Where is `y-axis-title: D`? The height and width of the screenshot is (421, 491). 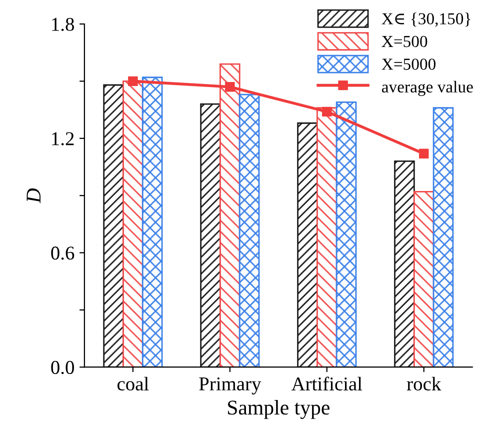 y-axis-title: D is located at coordinates (33, 196).